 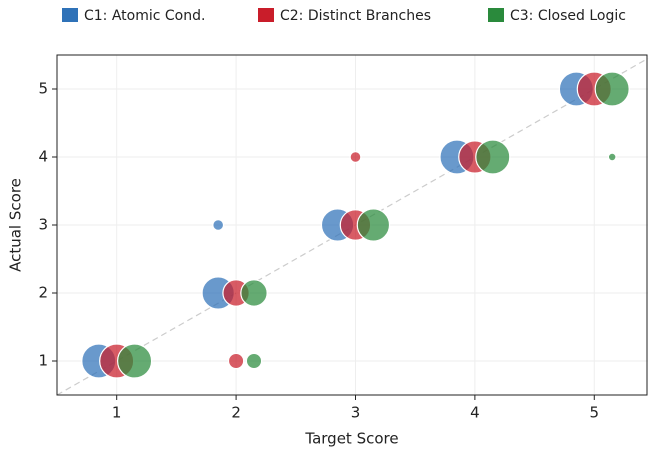 What do you see at coordinates (356, 413) in the screenshot?
I see `x-tick-label: 3` at bounding box center [356, 413].